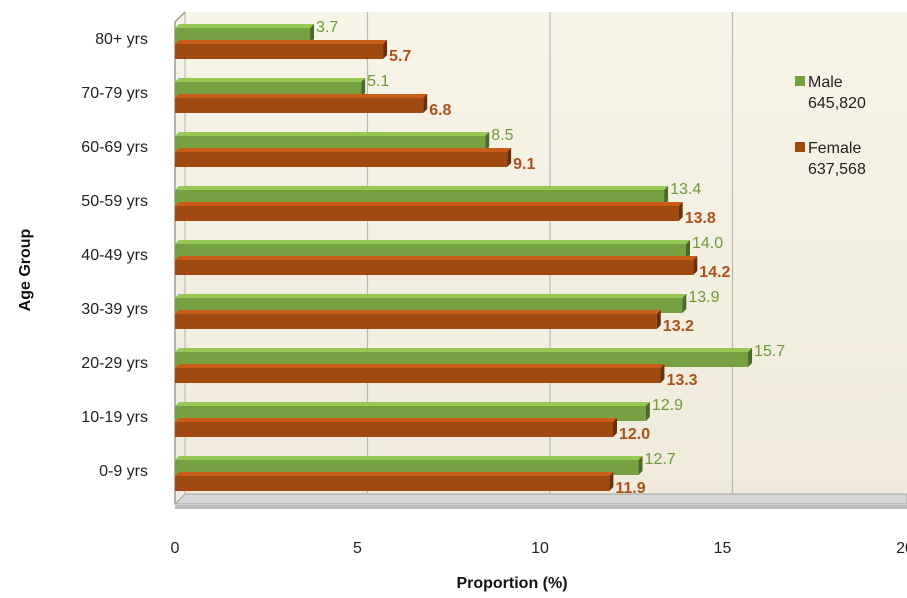 The height and width of the screenshot is (598, 907). I want to click on plot-floor, so click(540, 499).